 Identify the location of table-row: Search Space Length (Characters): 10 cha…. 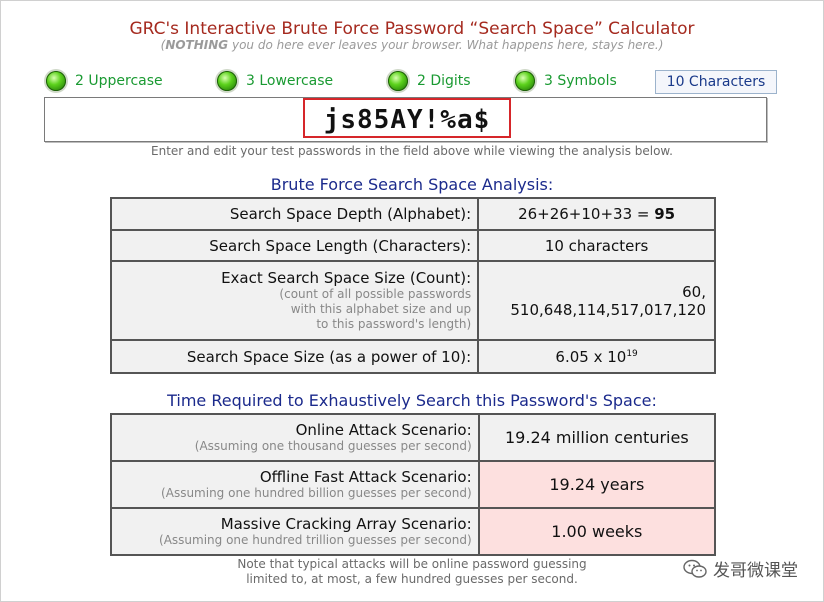
(412, 245).